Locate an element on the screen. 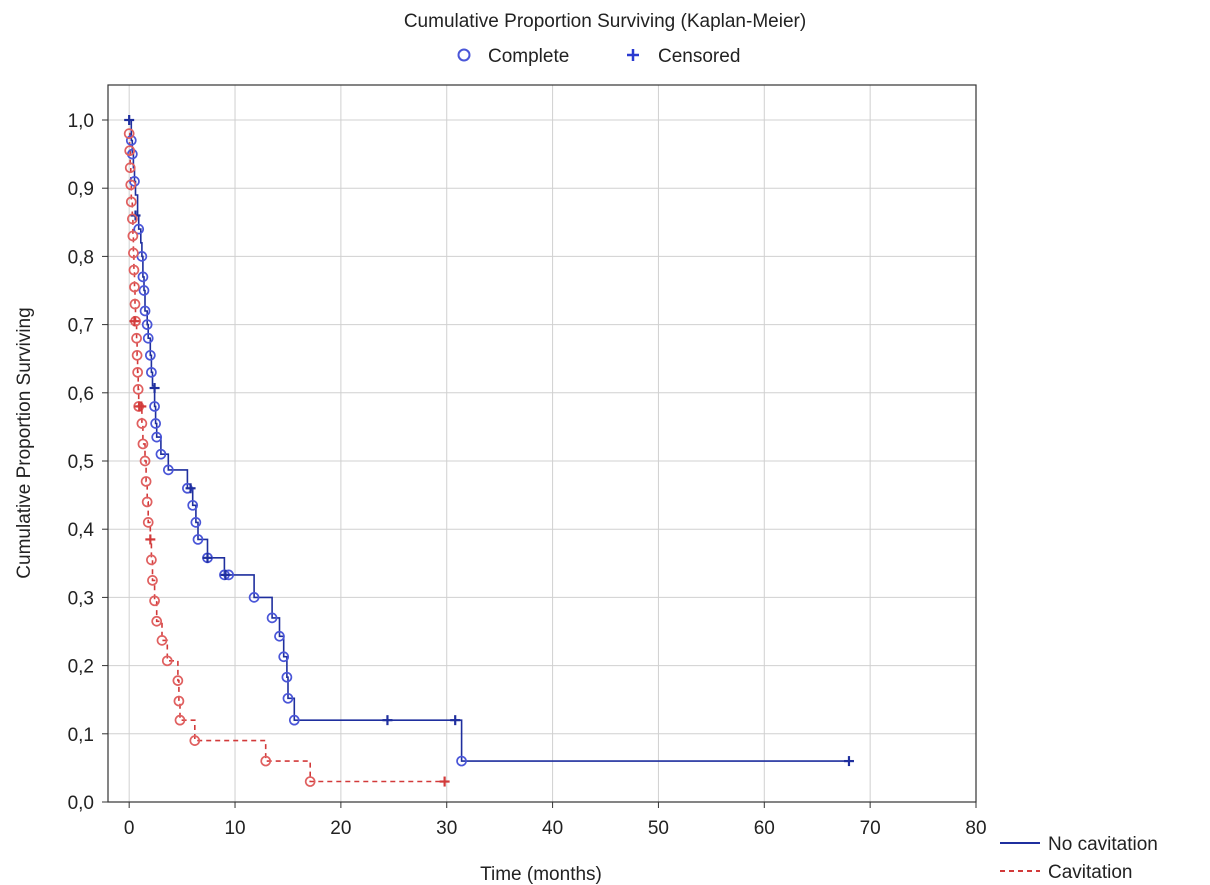  y-axis-label: Cumulative Proportion Surviving is located at coordinates (24, 442).